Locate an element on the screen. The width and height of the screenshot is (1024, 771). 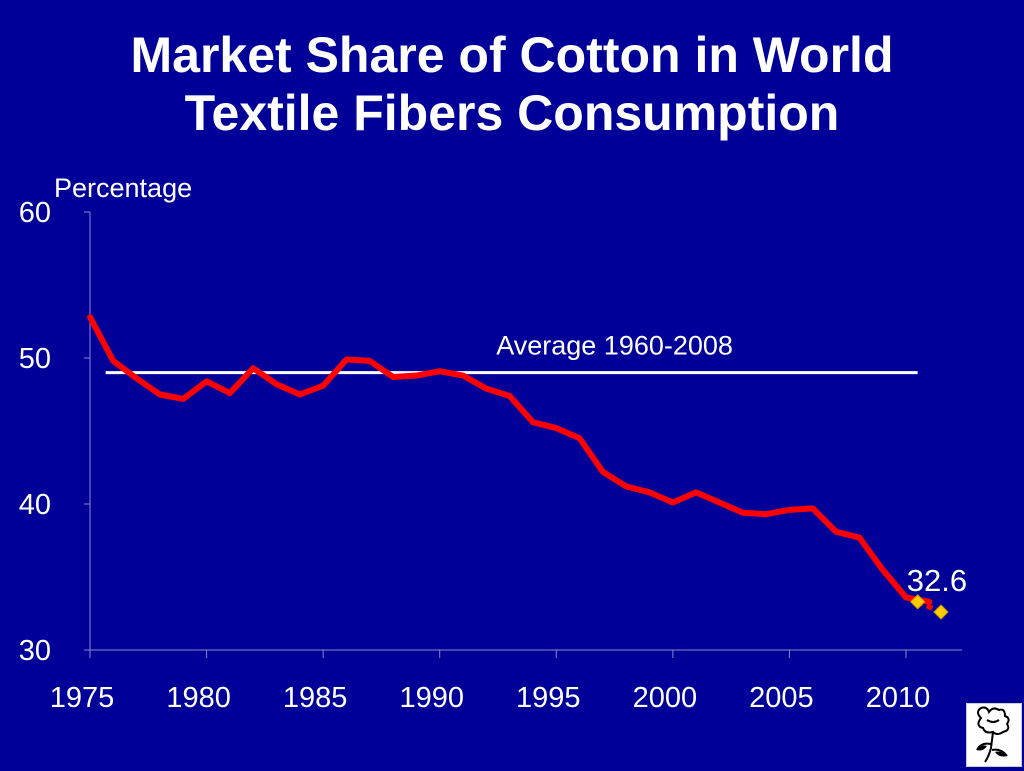
y-tick-label: 40 is located at coordinates (35, 505).